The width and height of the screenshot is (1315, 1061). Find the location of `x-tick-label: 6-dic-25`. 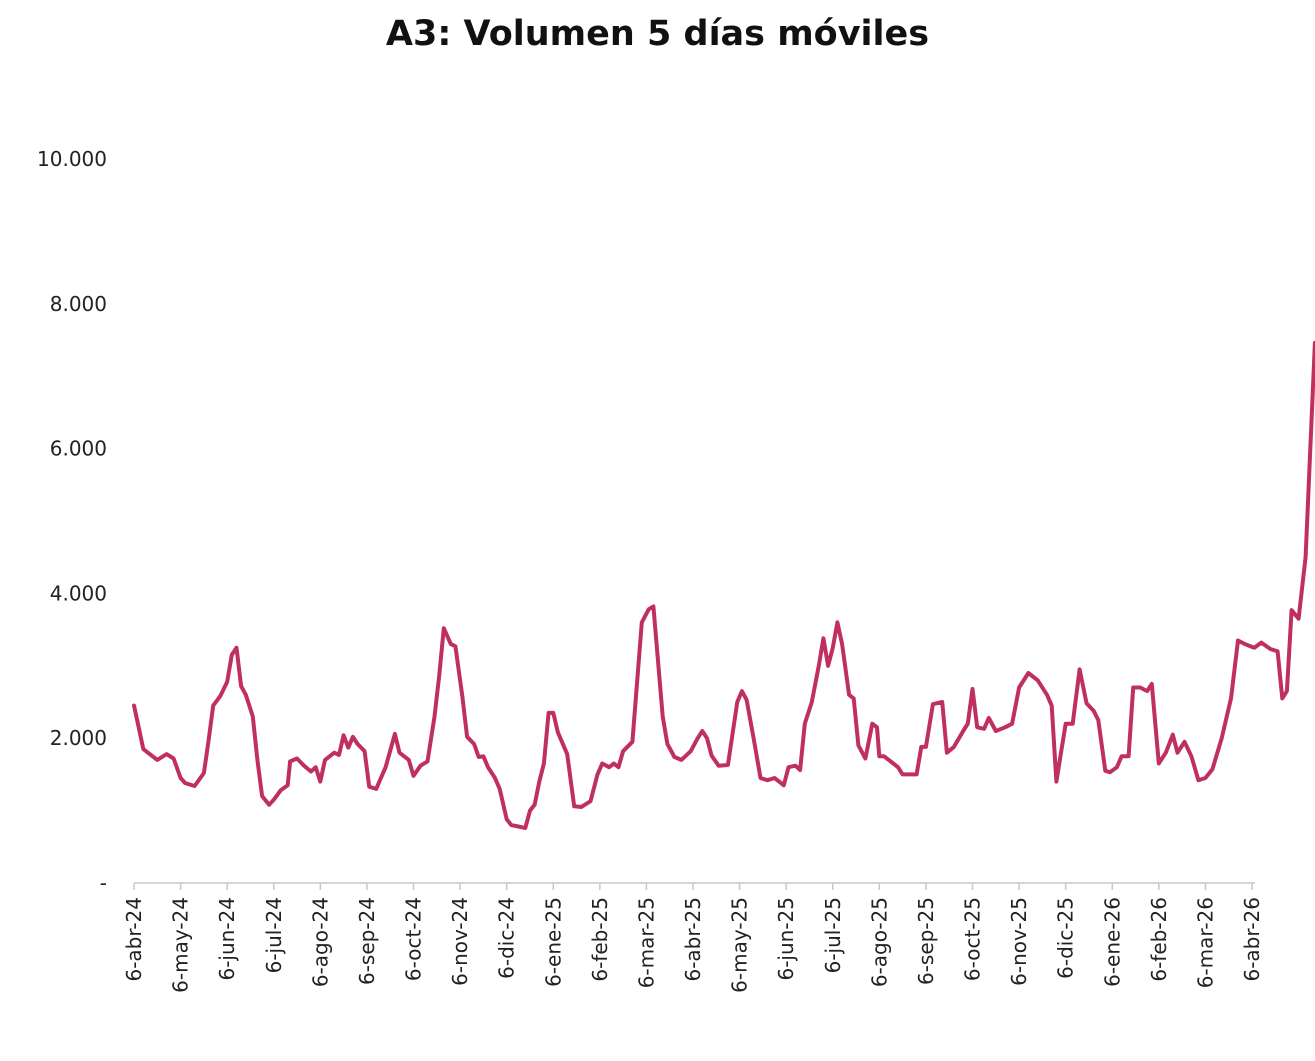

x-tick-label: 6-dic-25 is located at coordinates (1066, 938).